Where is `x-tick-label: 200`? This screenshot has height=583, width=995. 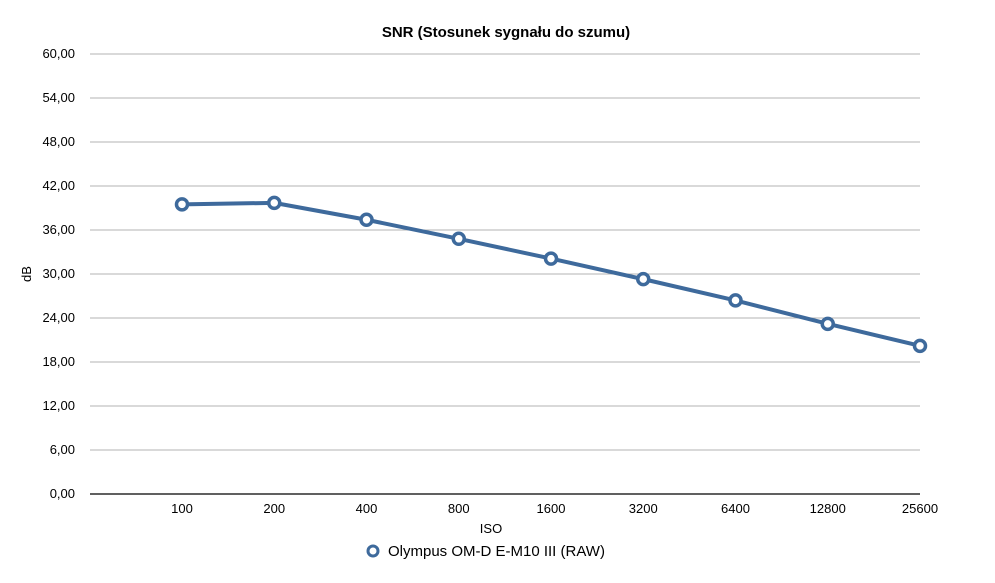 x-tick-label: 200 is located at coordinates (274, 508).